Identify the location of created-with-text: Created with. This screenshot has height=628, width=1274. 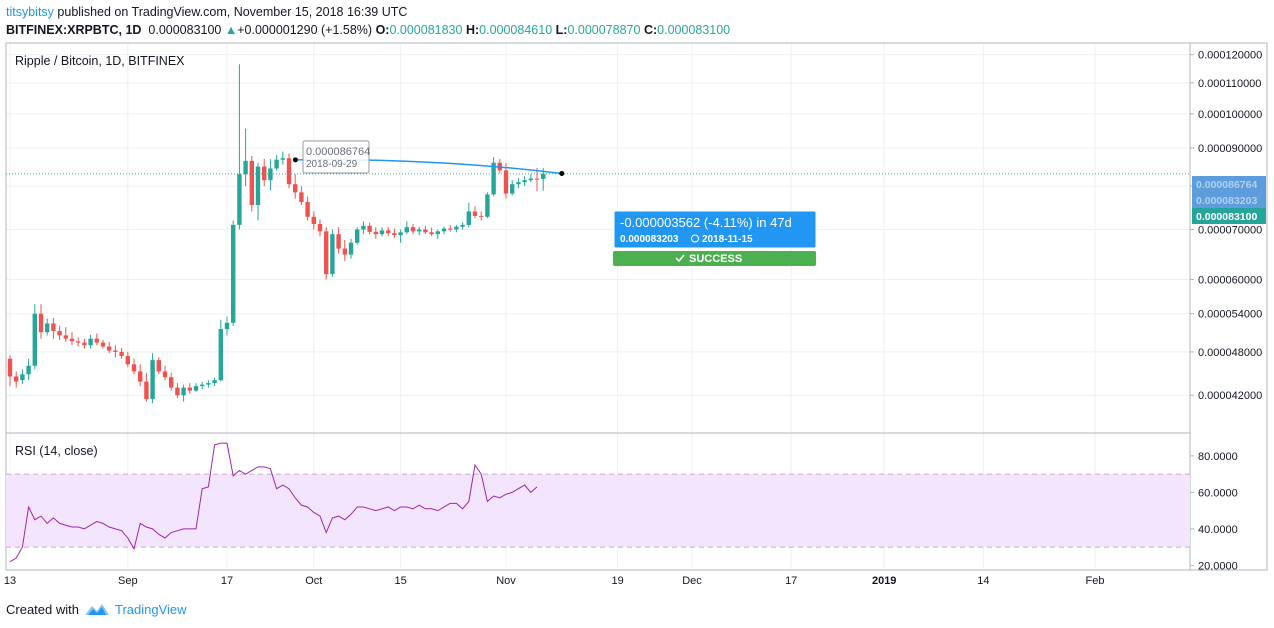
(42, 609).